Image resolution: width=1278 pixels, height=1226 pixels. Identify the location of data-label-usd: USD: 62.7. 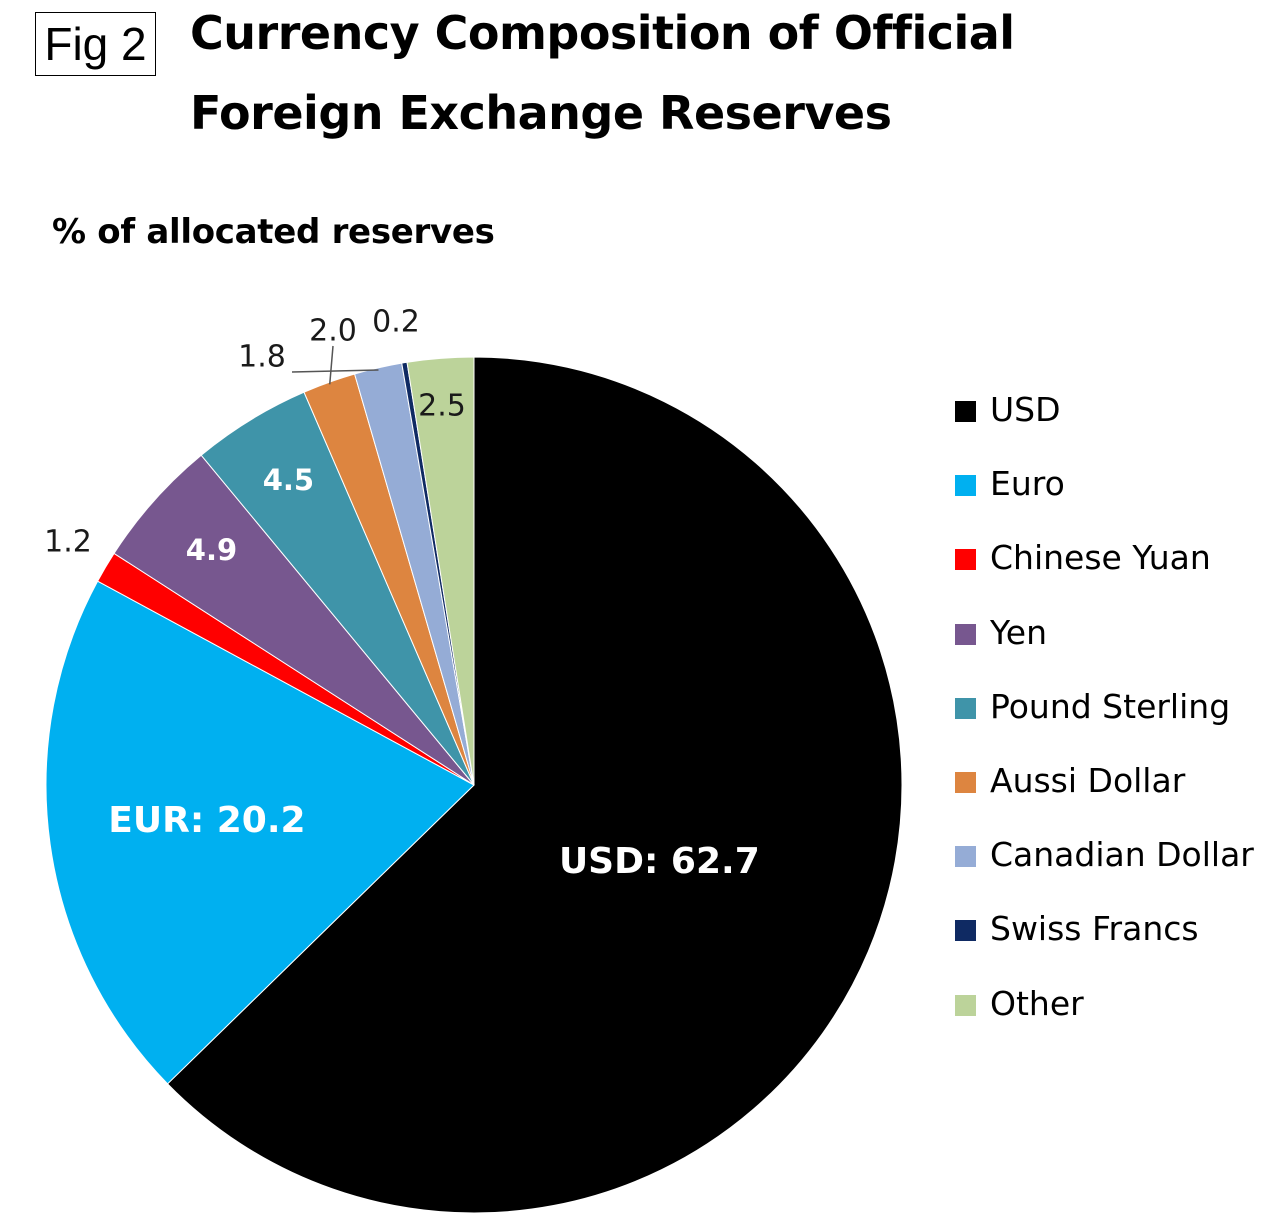
(659, 861).